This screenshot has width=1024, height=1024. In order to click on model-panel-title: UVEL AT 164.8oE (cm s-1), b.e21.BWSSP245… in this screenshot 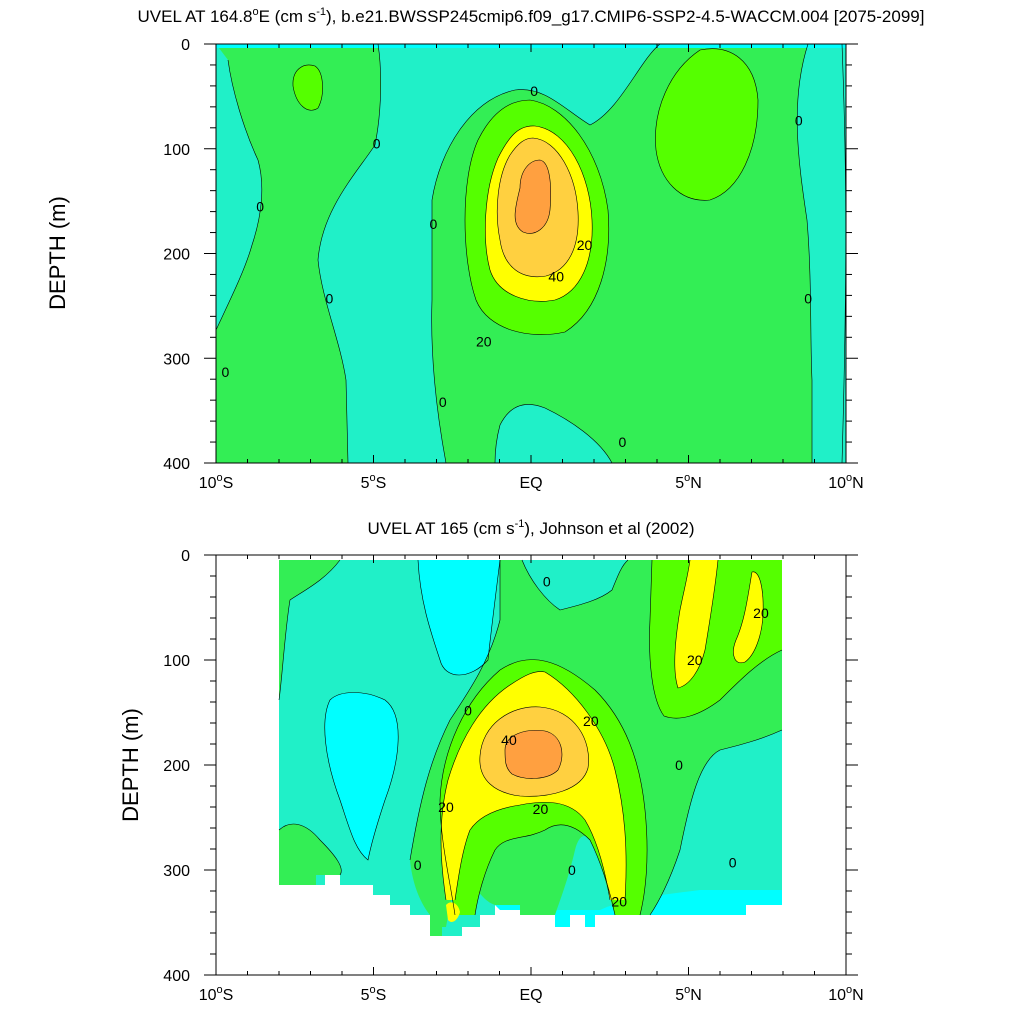, I will do `click(531, 16)`.